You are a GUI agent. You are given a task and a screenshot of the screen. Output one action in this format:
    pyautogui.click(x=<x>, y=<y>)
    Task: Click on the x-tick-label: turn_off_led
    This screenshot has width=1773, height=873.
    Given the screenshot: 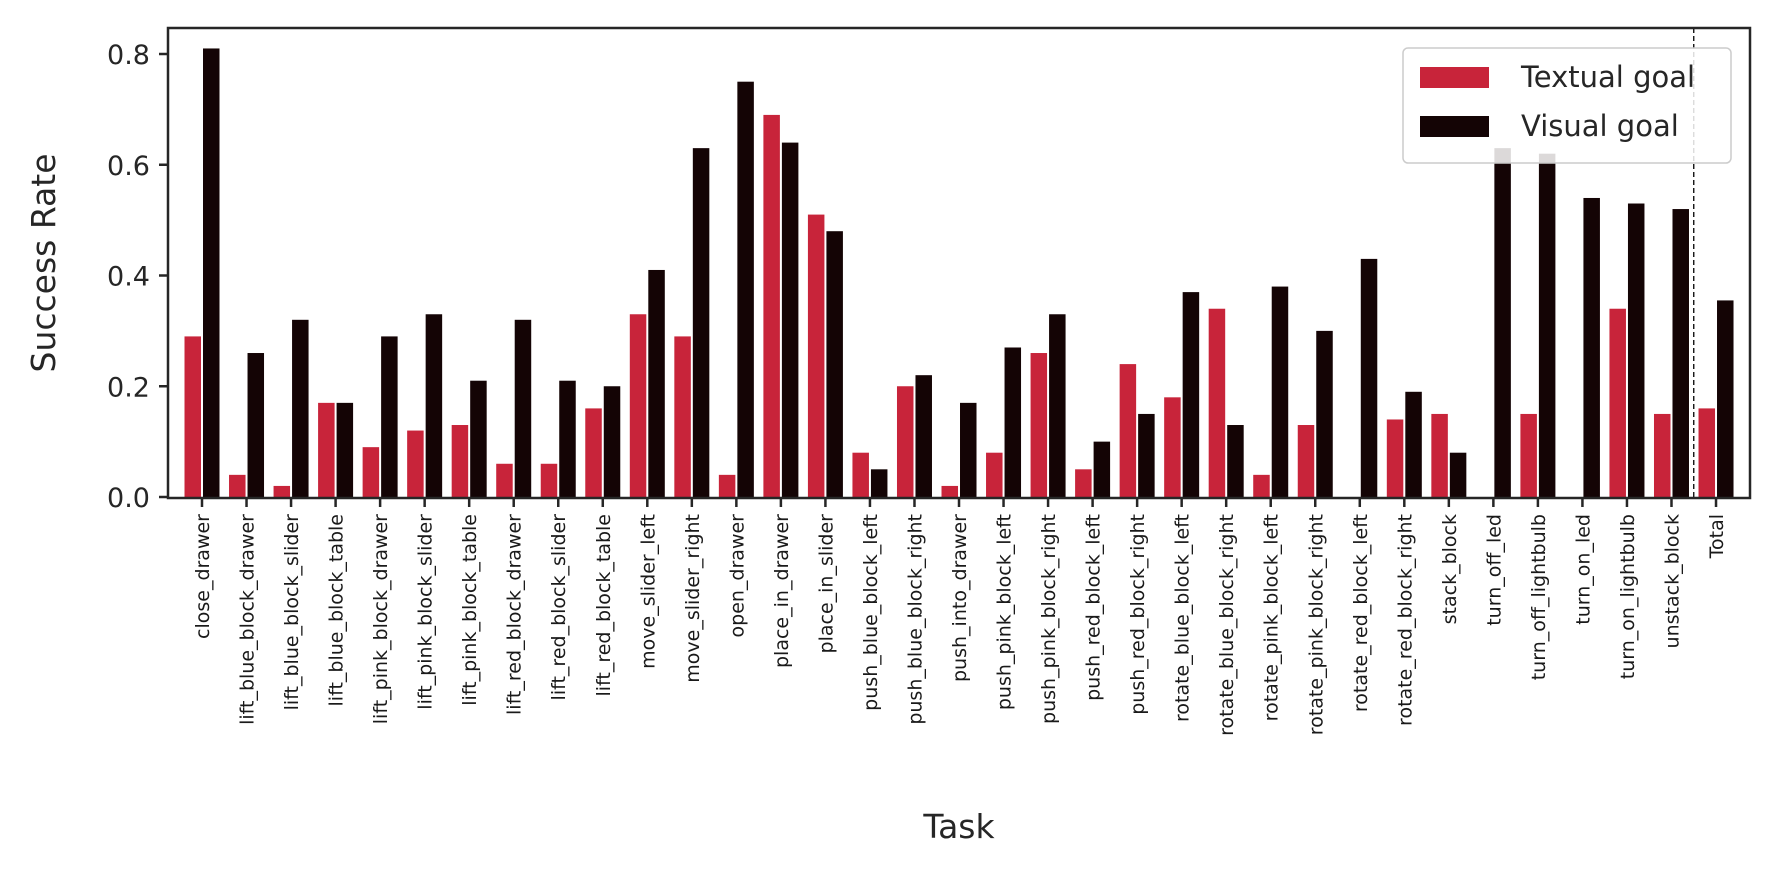 What is the action you would take?
    pyautogui.click(x=1494, y=570)
    